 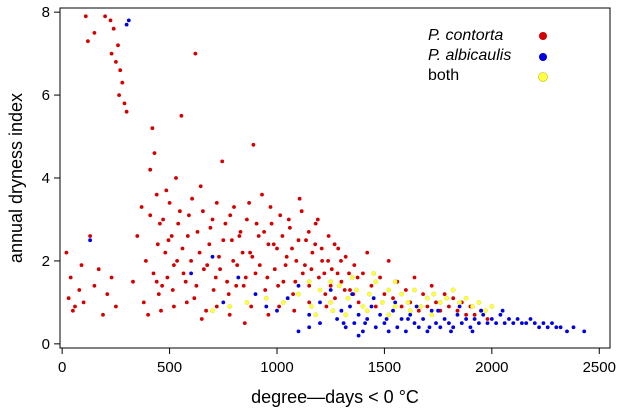 What do you see at coordinates (469, 55) in the screenshot?
I see `legend-label-albicaulis: P. albicaulis` at bounding box center [469, 55].